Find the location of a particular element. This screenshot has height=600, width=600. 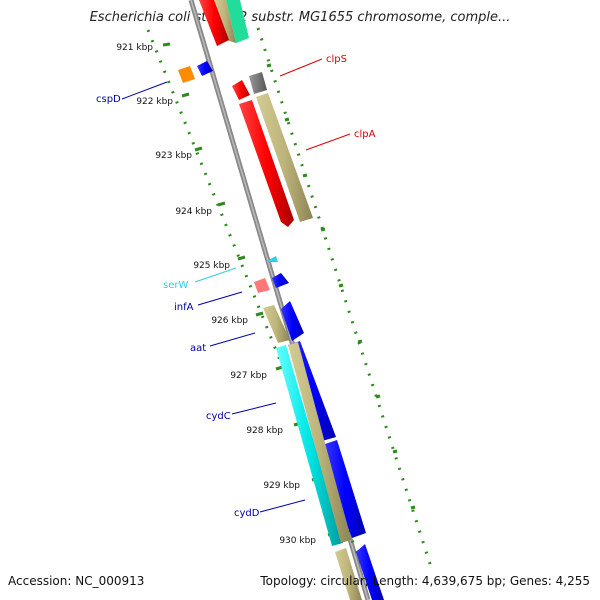

gene-label-clpa: clpA is located at coordinates (365, 134).